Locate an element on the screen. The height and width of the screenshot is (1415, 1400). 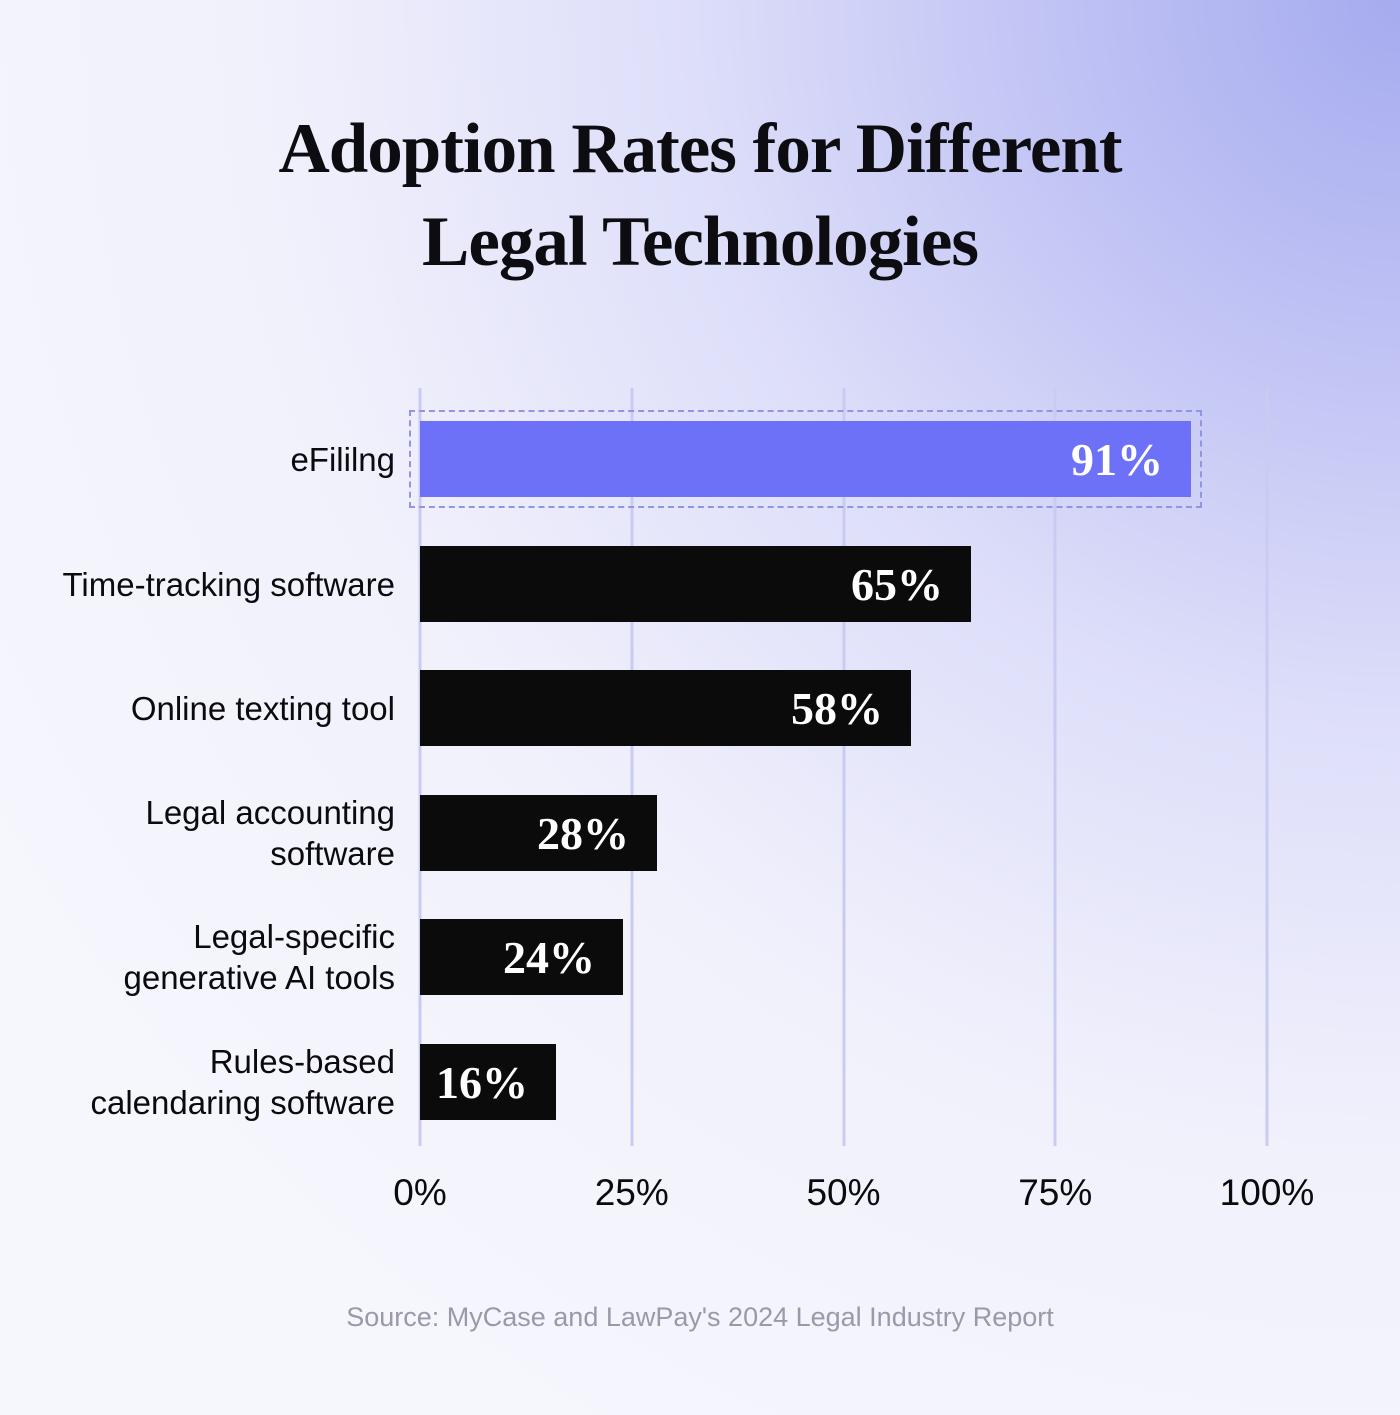
chart-row: eFililng 91% is located at coordinates (700, 459).